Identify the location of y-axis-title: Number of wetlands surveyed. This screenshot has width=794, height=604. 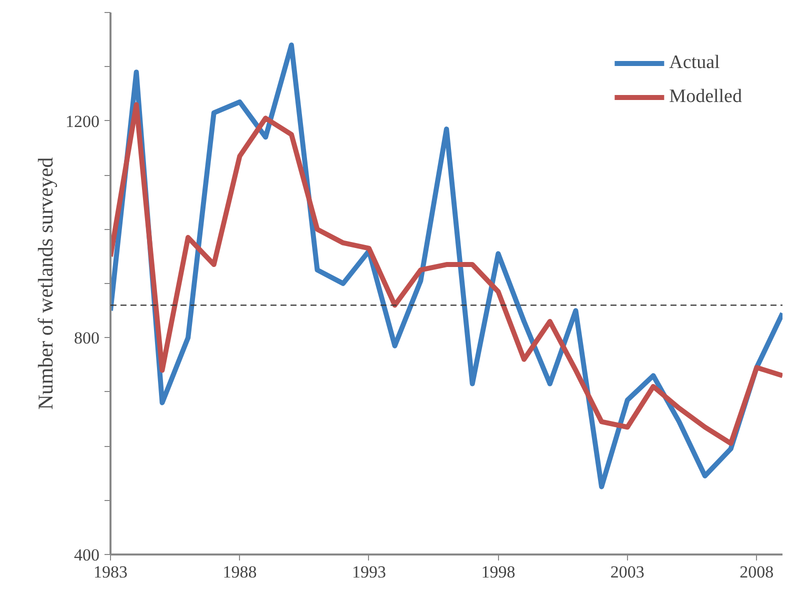
(46, 283).